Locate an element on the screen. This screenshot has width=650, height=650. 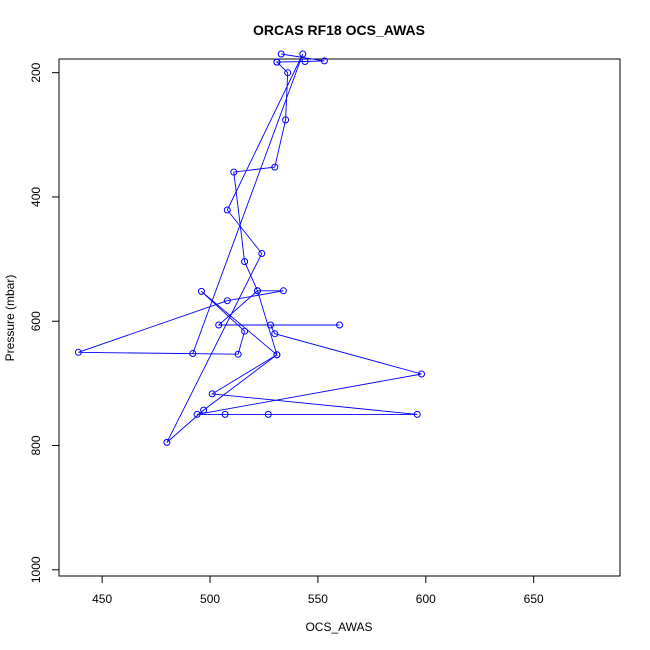
x-tick-label: 450 is located at coordinates (102, 599).